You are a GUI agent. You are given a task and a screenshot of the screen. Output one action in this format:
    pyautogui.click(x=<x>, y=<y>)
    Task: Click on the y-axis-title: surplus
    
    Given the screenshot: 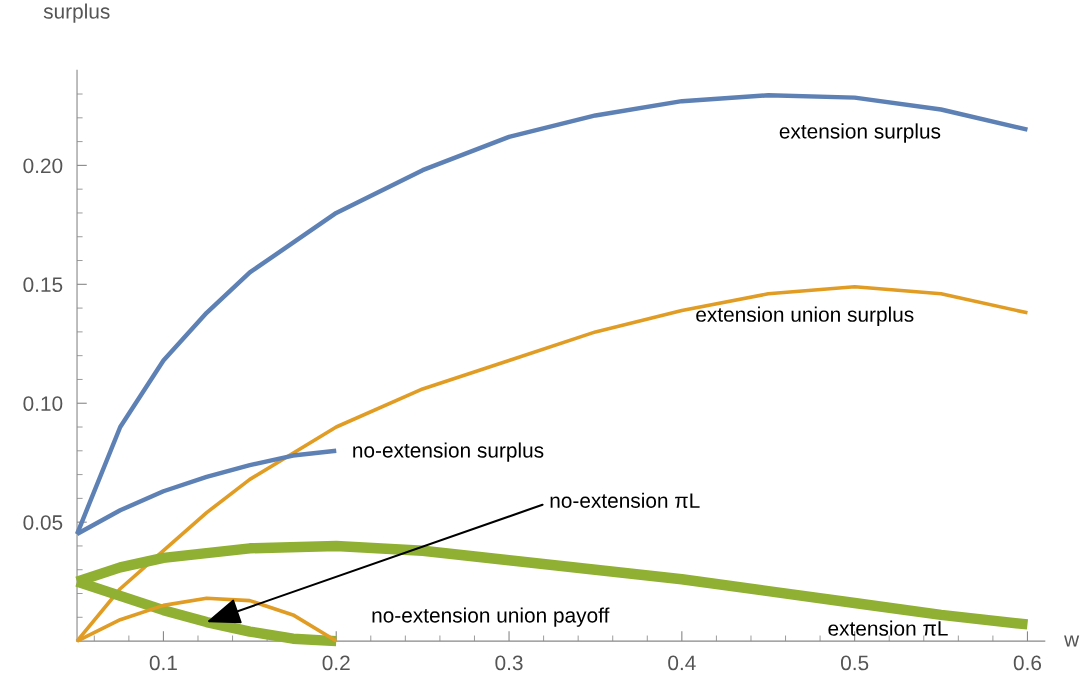 What is the action you would take?
    pyautogui.click(x=76, y=13)
    